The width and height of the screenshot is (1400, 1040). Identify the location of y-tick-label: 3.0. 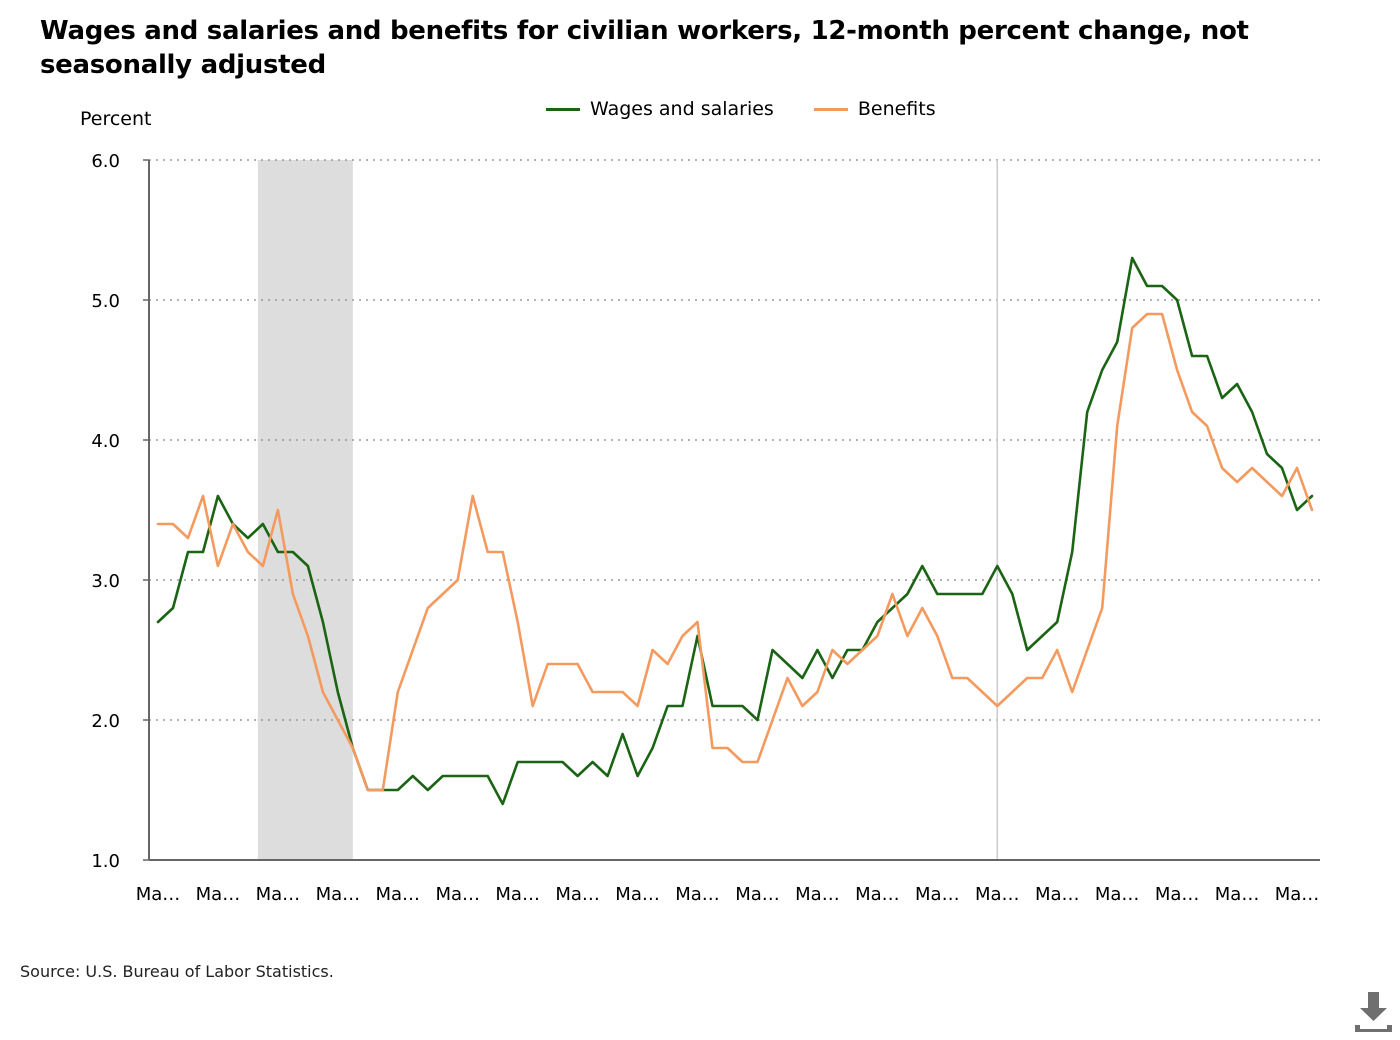
(105, 581).